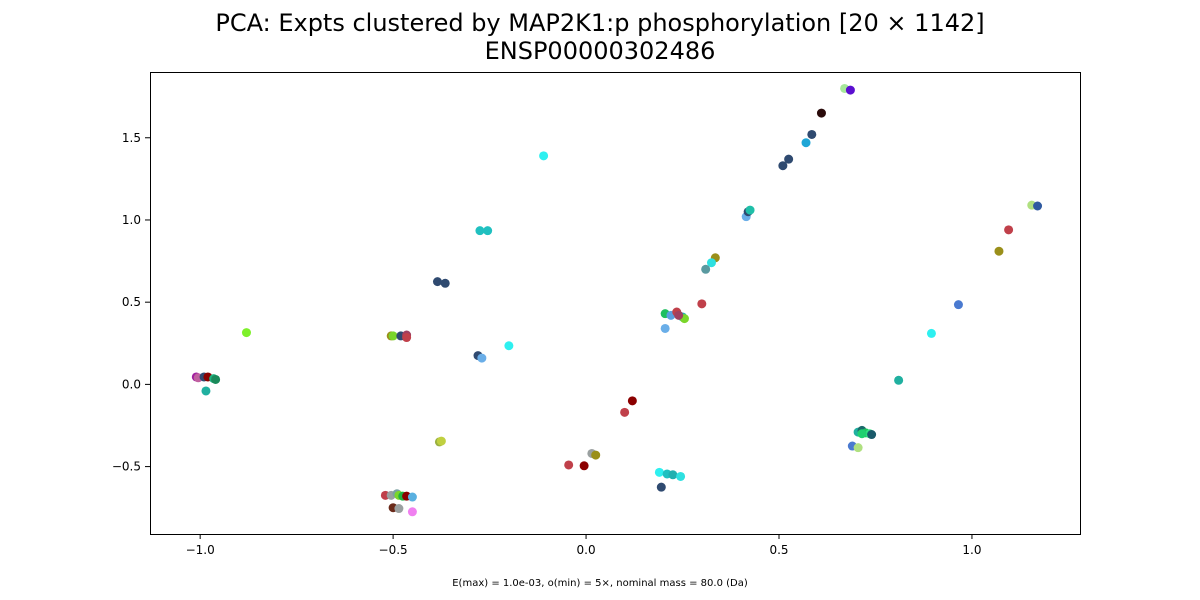 This screenshot has height=600, width=1200. I want to click on y-tick-label: −0.5, so click(126, 467).